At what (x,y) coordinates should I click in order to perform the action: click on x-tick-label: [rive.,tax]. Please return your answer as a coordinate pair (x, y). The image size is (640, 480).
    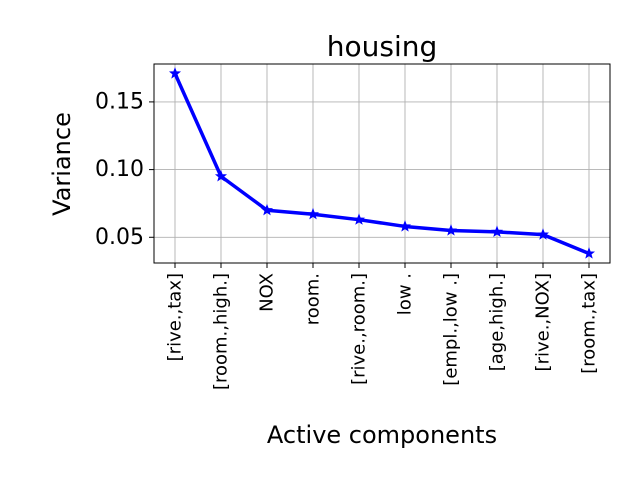
    Looking at the image, I should click on (175, 317).